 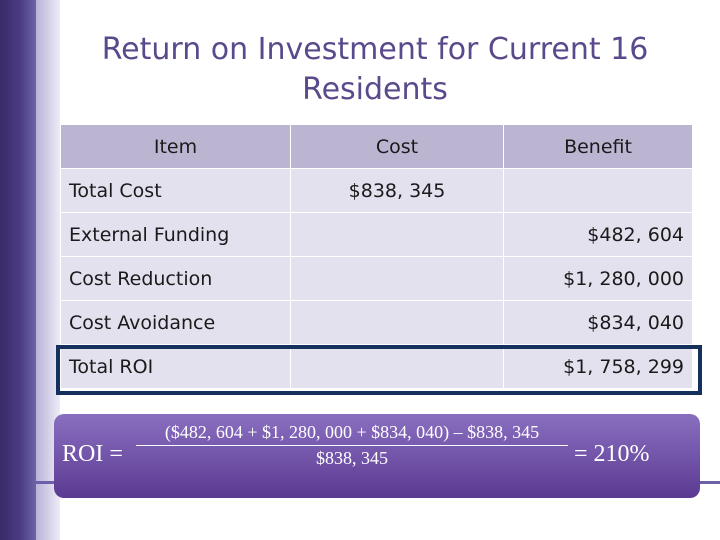 What do you see at coordinates (612, 454) in the screenshot?
I see `roi-result: = 210%` at bounding box center [612, 454].